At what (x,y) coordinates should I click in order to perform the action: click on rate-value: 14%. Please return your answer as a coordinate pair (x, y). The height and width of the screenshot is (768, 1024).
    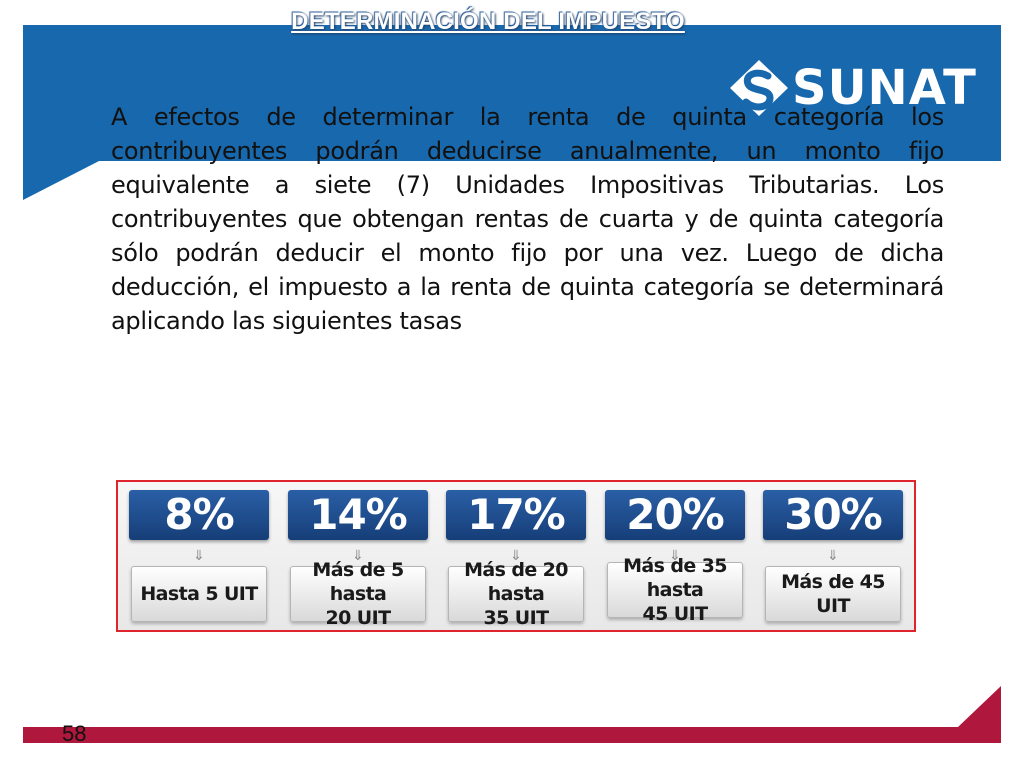
    Looking at the image, I should click on (358, 515).